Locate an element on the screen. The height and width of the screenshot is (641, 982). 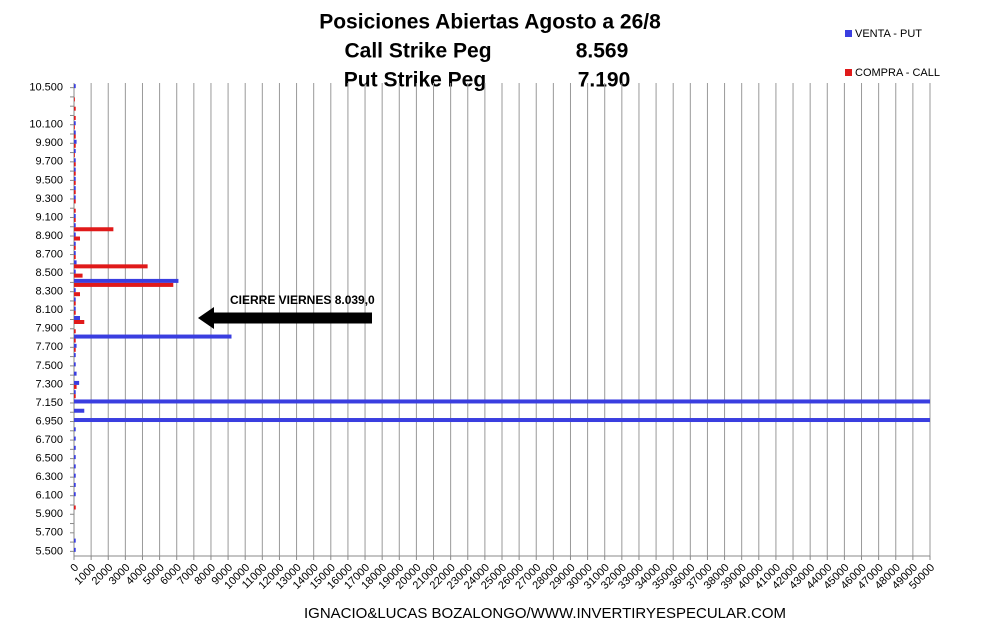
y-tick-label: 6.100 is located at coordinates (49, 496).